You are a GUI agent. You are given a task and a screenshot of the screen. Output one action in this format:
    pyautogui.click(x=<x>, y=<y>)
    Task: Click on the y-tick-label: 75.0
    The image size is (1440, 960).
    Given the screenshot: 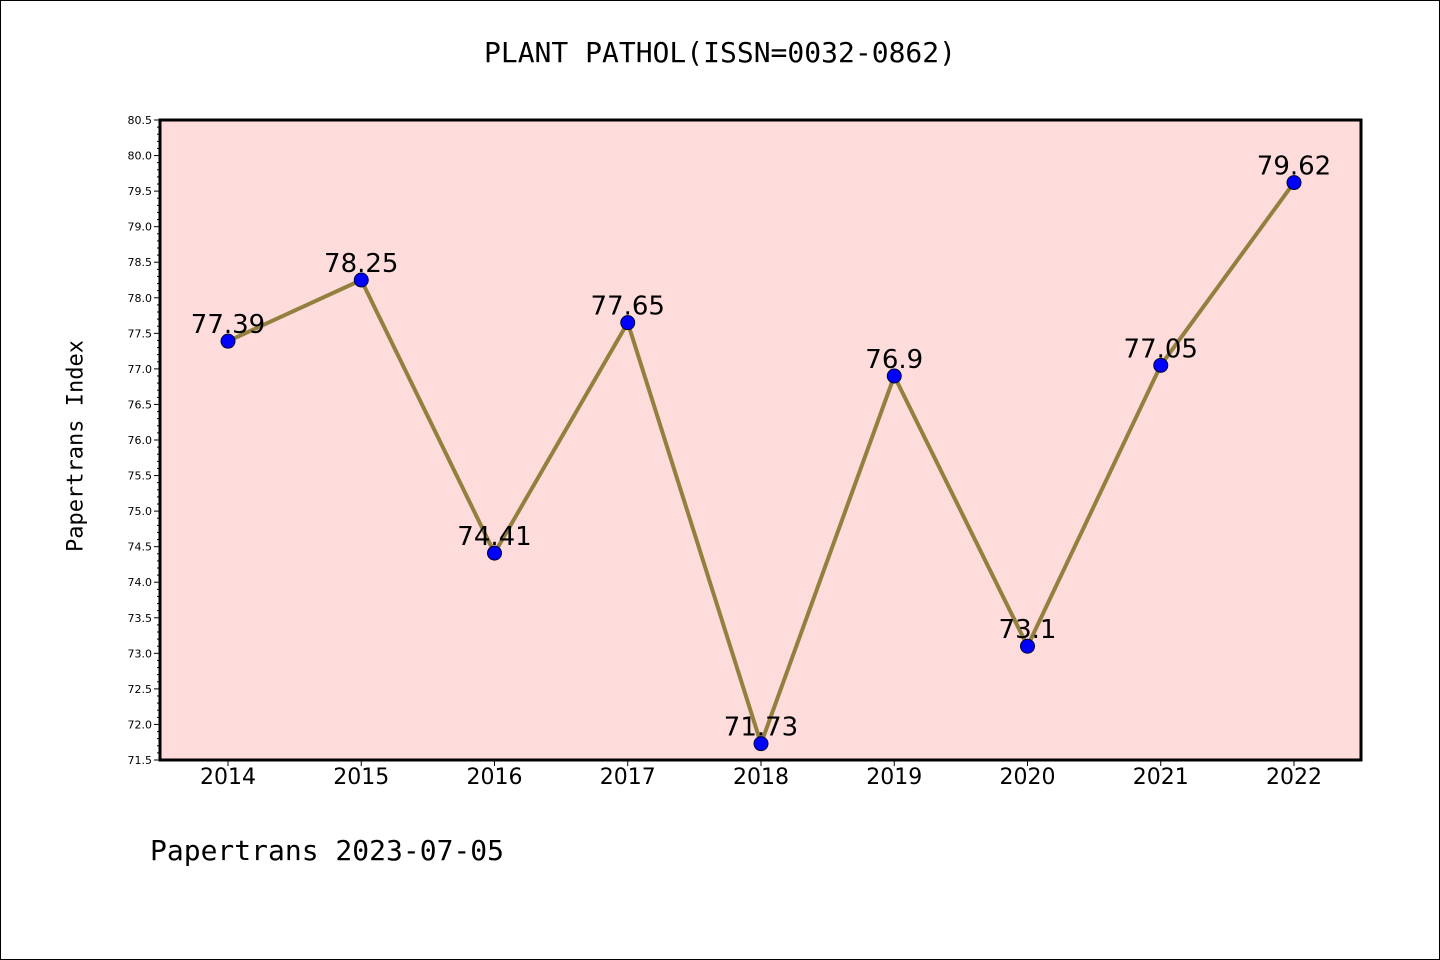 What is the action you would take?
    pyautogui.click(x=140, y=511)
    